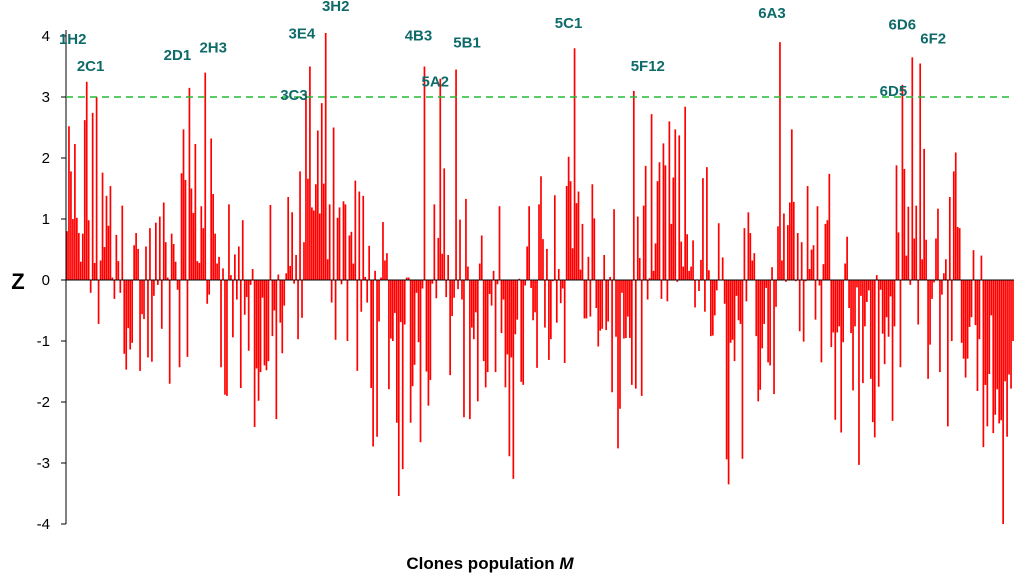 The width and height of the screenshot is (1024, 575). Describe the element at coordinates (467, 43) in the screenshot. I see `annotation-label: 5B1` at that location.